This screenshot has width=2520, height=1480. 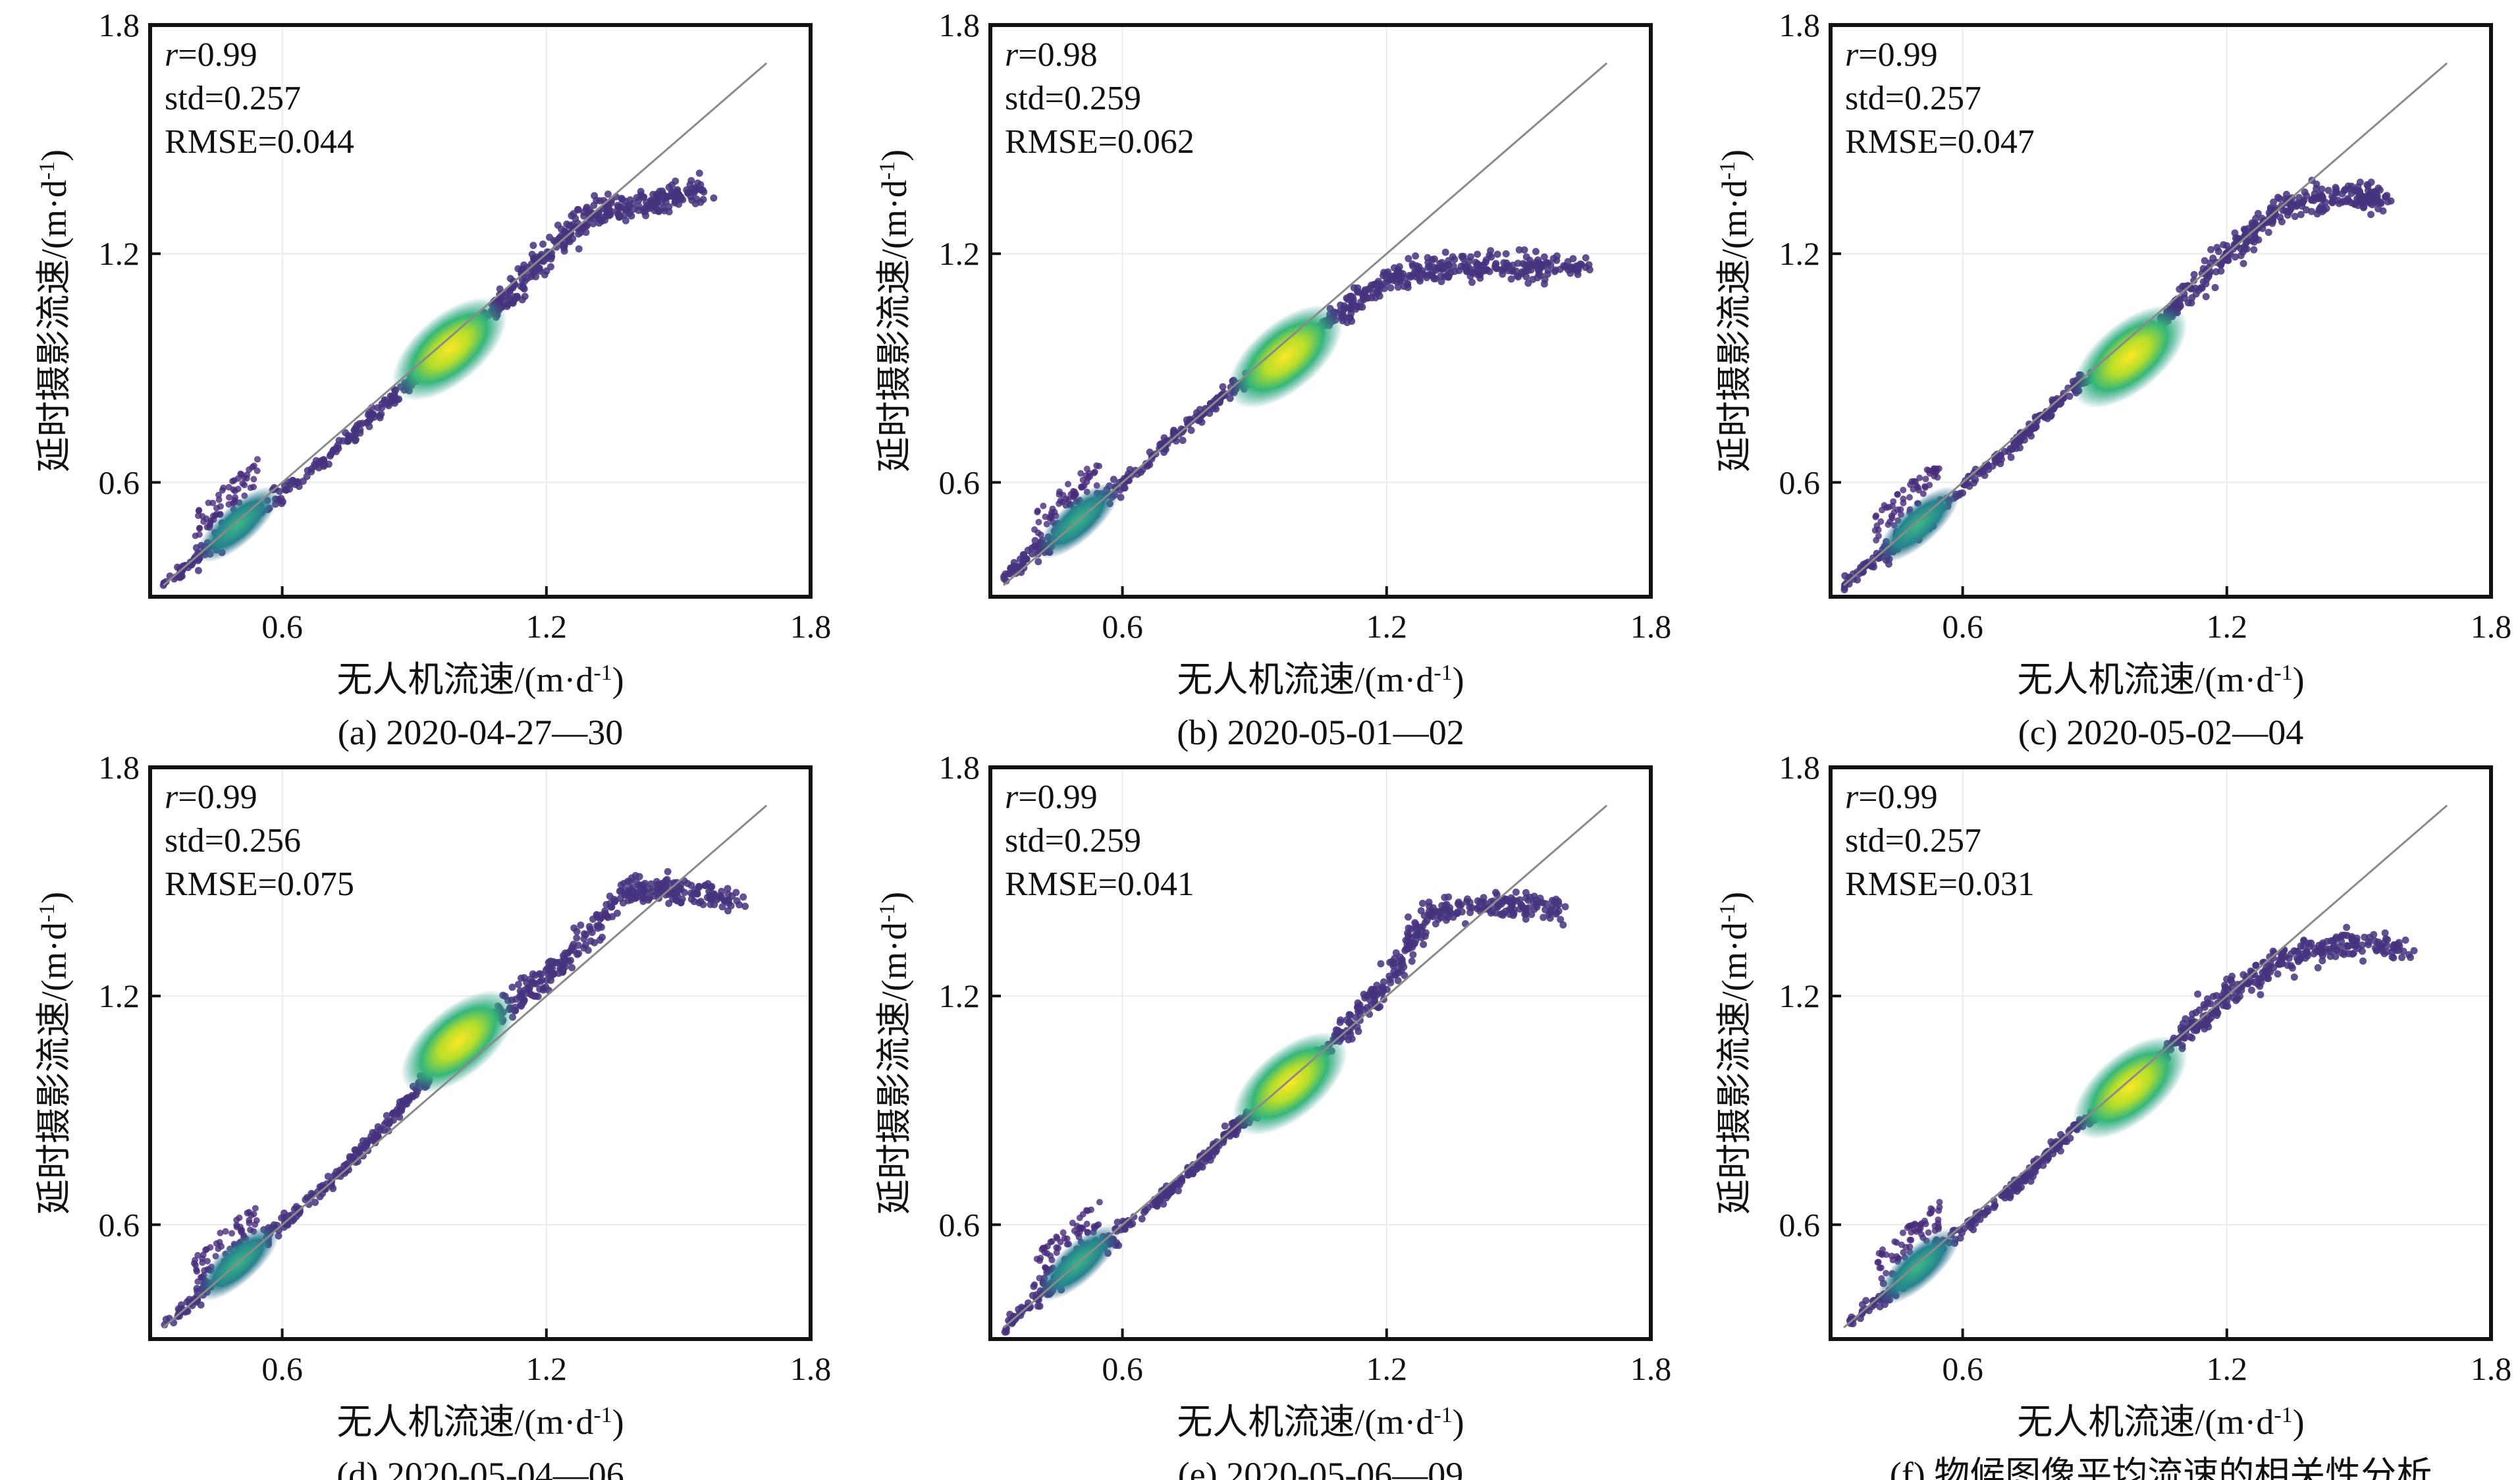 What do you see at coordinates (1057, 55) in the screenshot?
I see `stat-r-value: =0.98` at bounding box center [1057, 55].